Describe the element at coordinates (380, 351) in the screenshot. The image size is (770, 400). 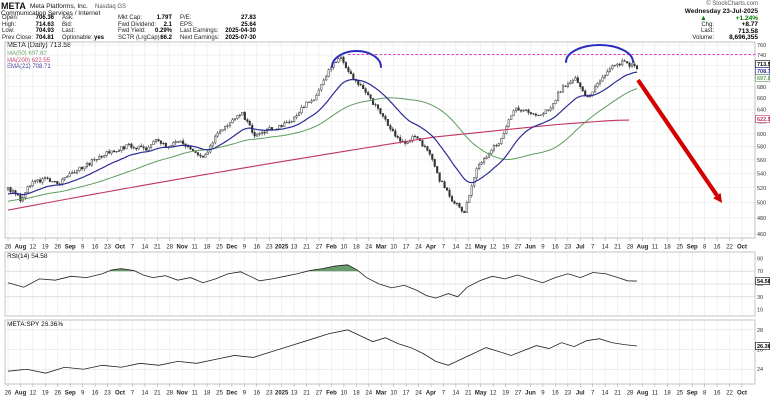
I see `ratio-panel` at that location.